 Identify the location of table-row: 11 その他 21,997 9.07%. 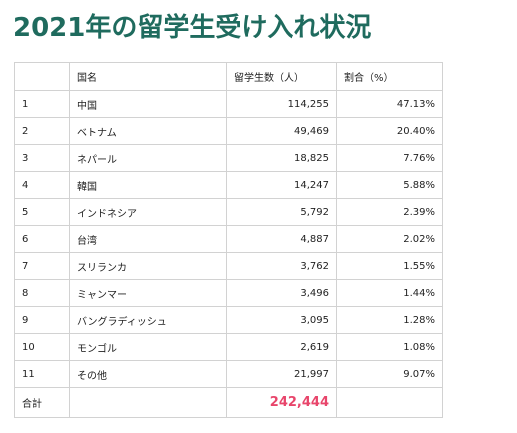
(228, 374).